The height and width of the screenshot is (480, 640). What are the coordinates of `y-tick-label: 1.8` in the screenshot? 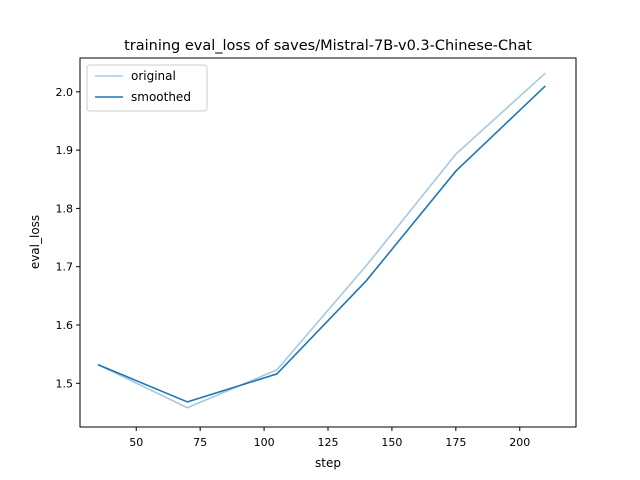 It's located at (65, 208).